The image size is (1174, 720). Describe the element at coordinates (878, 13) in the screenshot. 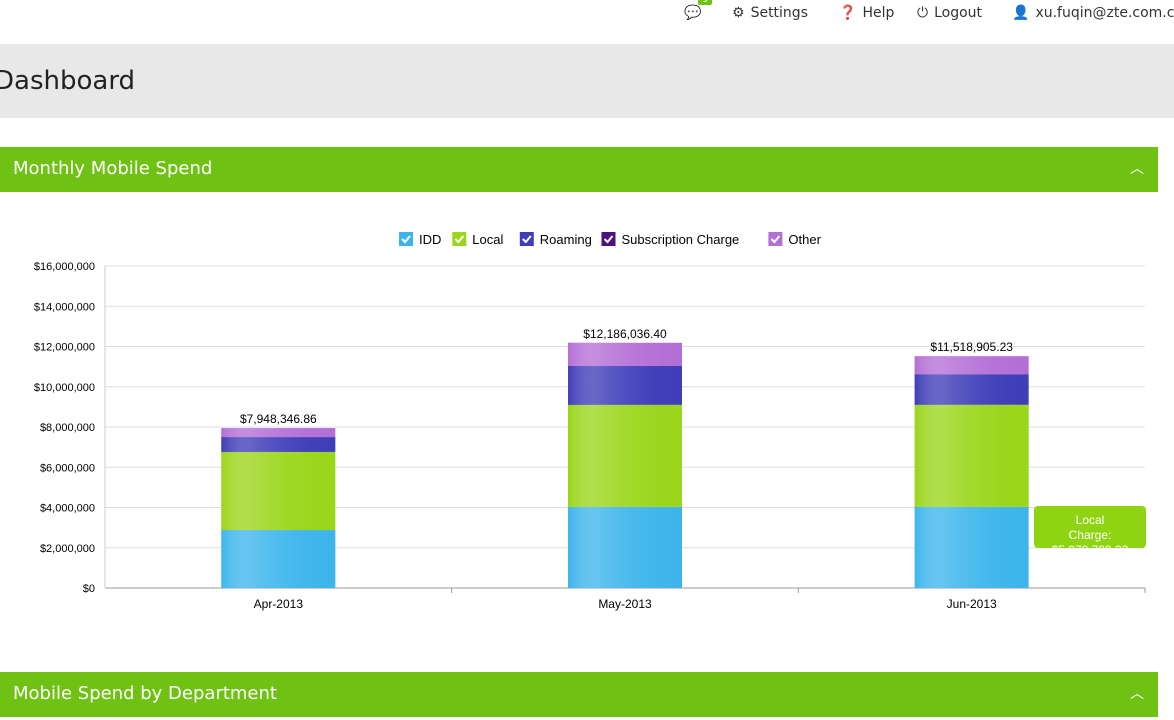

I see `help-label: Help` at that location.